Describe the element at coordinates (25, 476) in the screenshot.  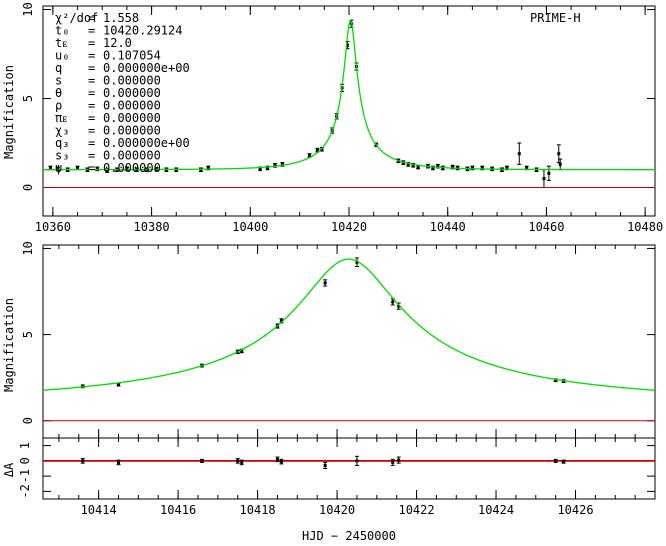
I see `y-tick-label: -1` at that location.